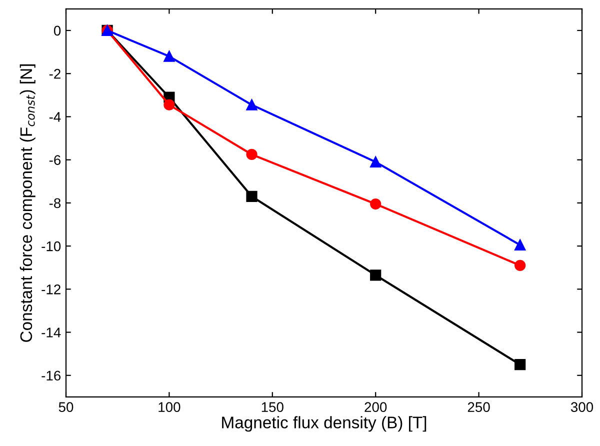  What do you see at coordinates (51, 289) in the screenshot?
I see `y-tick-label: -12` at bounding box center [51, 289].